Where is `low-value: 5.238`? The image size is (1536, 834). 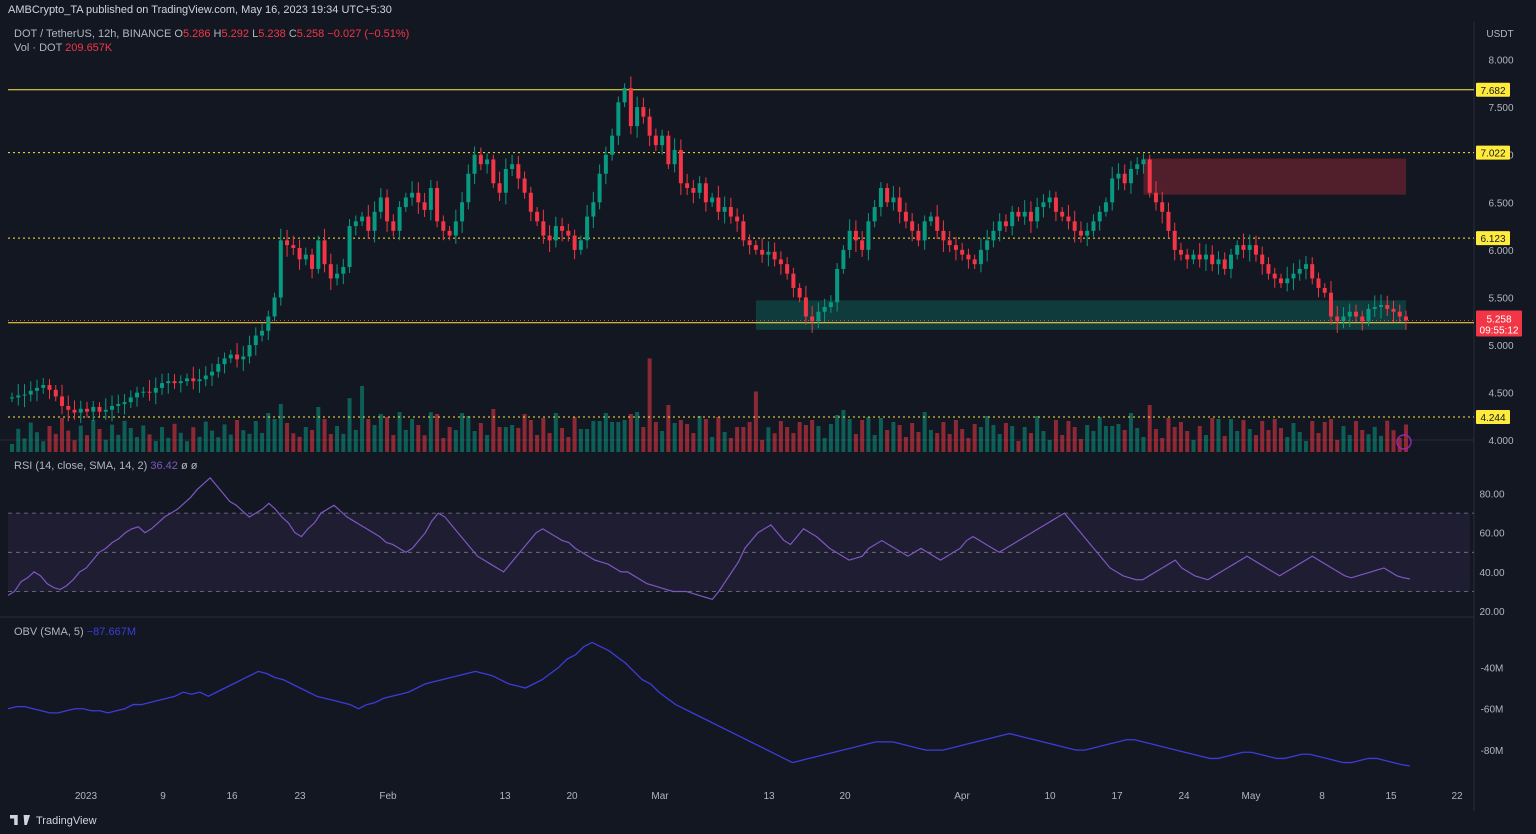 low-value: 5.238 is located at coordinates (272, 34).